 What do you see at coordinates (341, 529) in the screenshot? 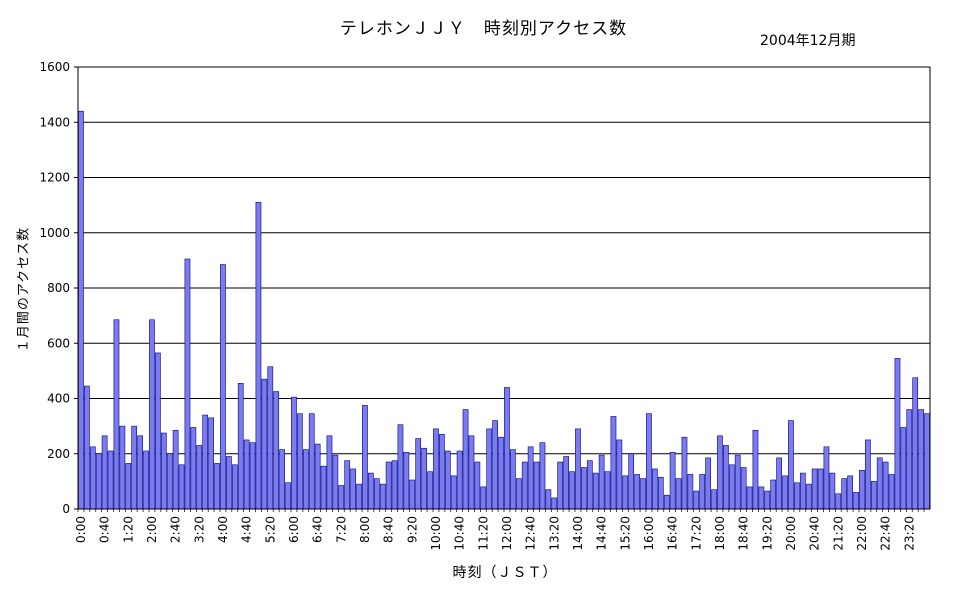
I see `x-tick-label: 7:20` at bounding box center [341, 529].